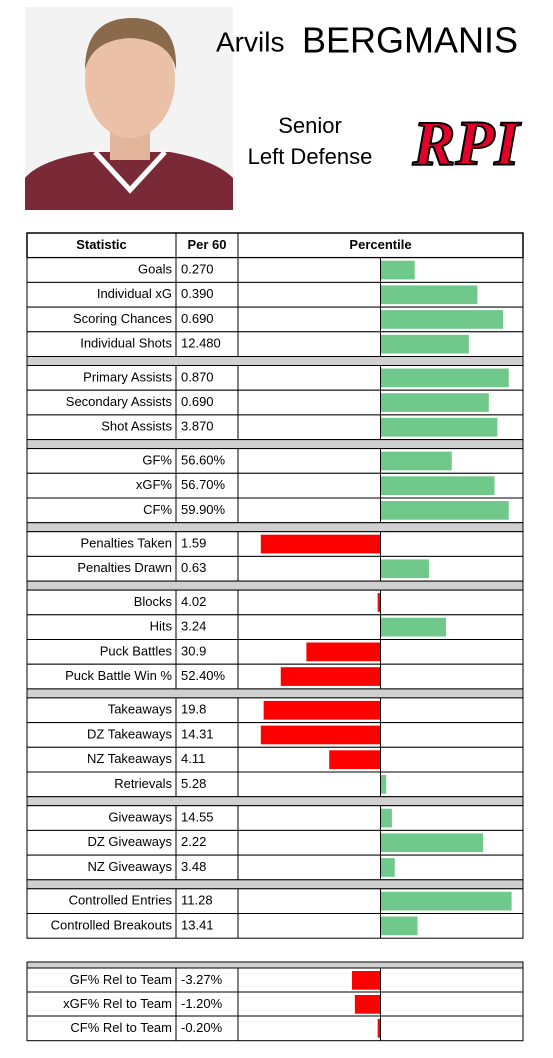 The image size is (553, 1058). I want to click on per60-value: 14.55, so click(197, 816).